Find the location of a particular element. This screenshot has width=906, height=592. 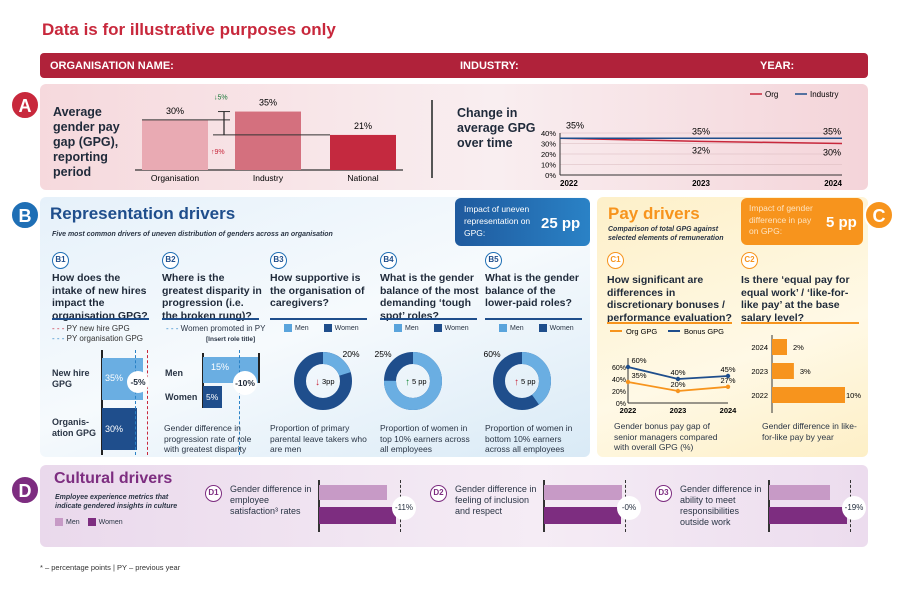

bar-value-label: 30% is located at coordinates (175, 111).